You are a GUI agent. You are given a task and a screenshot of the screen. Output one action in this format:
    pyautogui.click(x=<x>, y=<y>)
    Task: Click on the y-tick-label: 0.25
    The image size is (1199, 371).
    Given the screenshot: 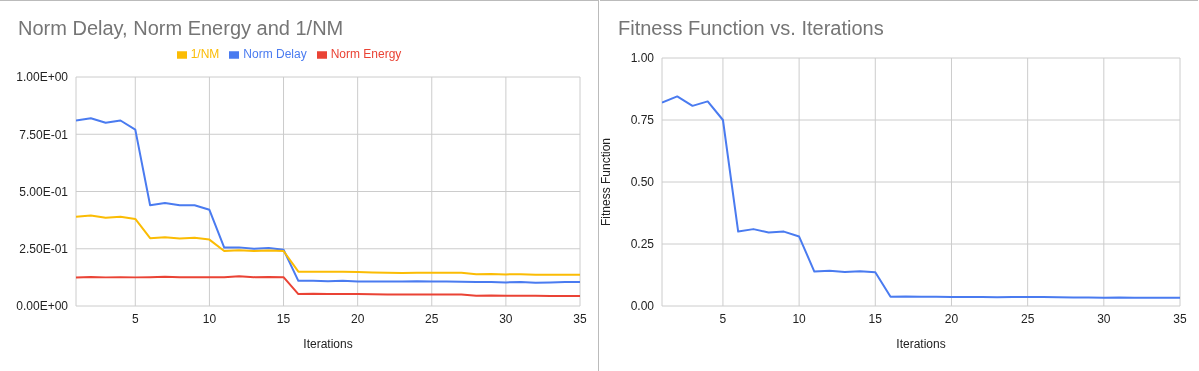 What is the action you would take?
    pyautogui.click(x=642, y=244)
    